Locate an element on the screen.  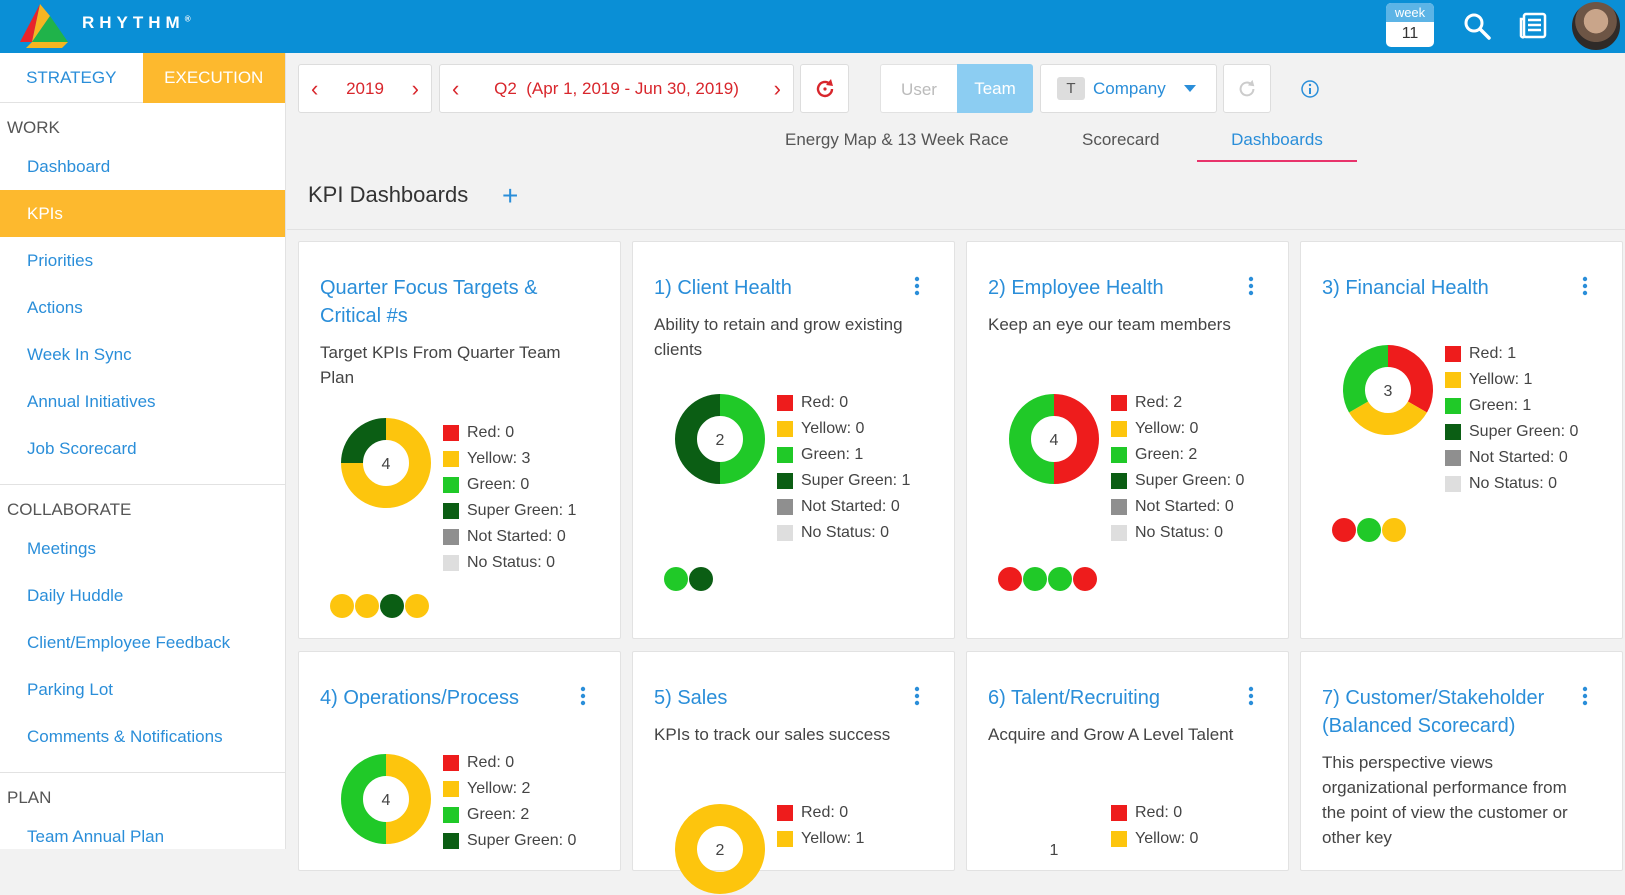
sidebar-item-team-annual-plan: Team Annual Plan is located at coordinates (96, 836).